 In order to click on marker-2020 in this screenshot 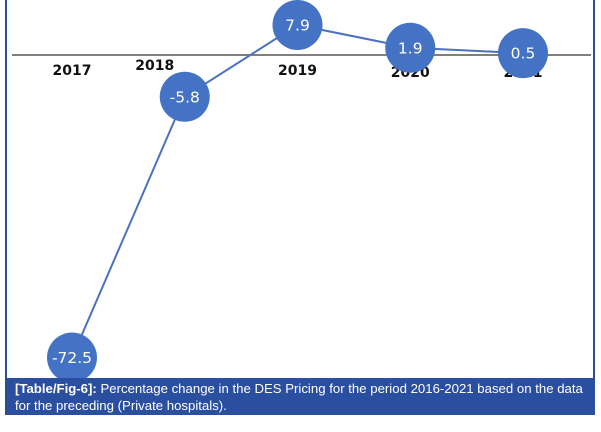, I will do `click(410, 47)`.